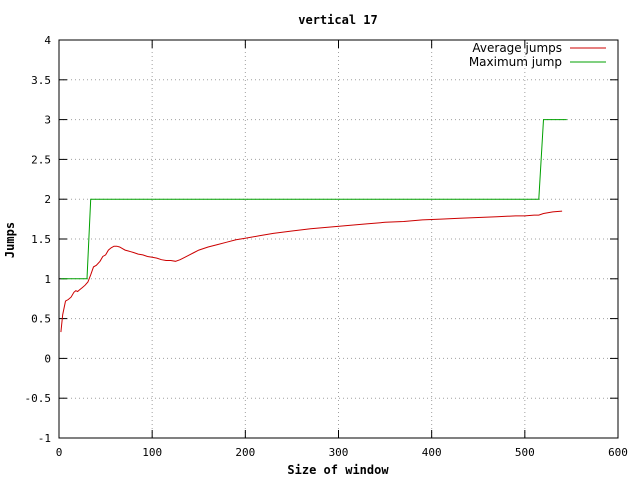  I want to click on chart-title: vertical 17, so click(337, 20).